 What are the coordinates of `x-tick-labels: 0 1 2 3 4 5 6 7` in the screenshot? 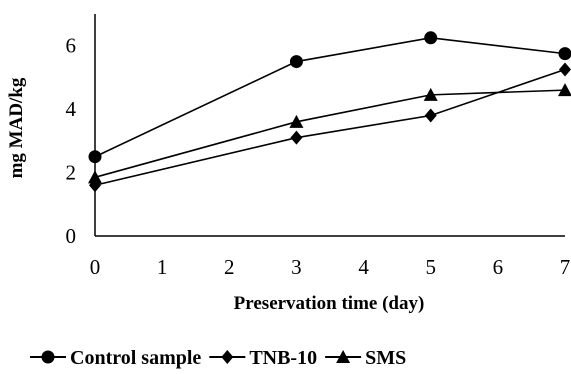 It's located at (330, 267).